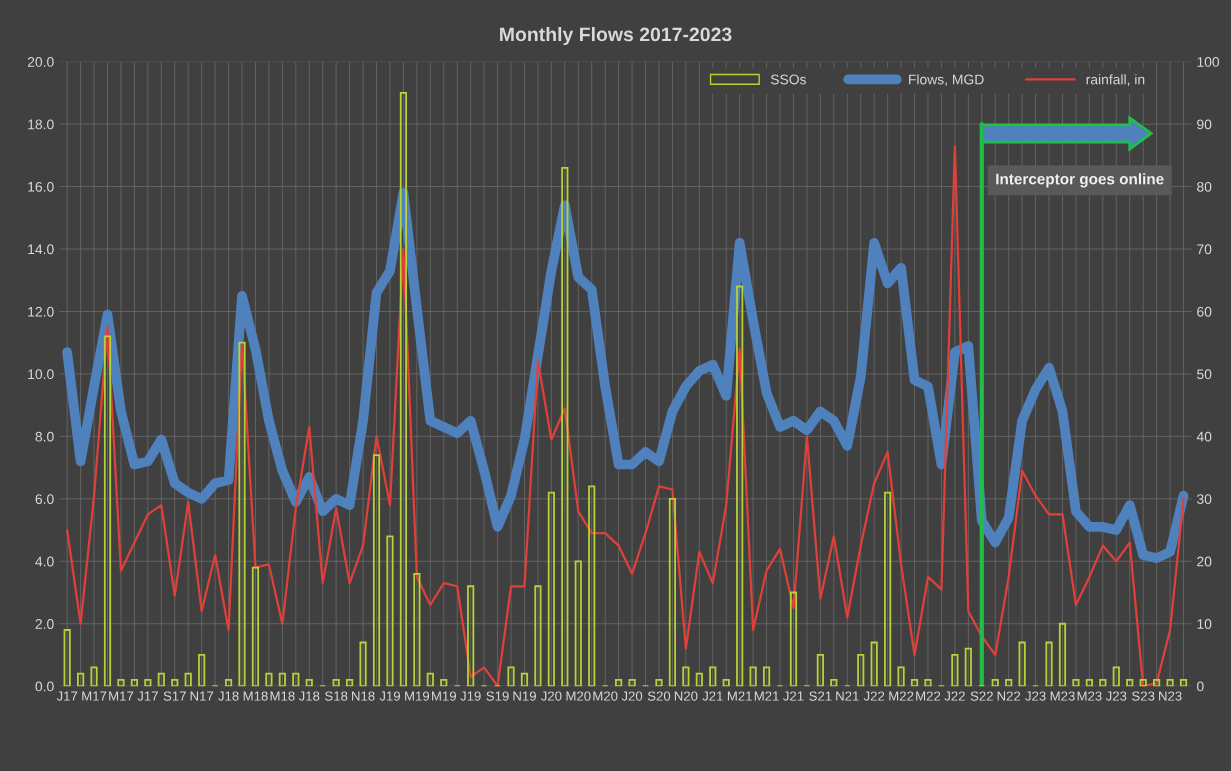  What do you see at coordinates (1204, 249) in the screenshot?
I see `y2-tick-label: 70` at bounding box center [1204, 249].